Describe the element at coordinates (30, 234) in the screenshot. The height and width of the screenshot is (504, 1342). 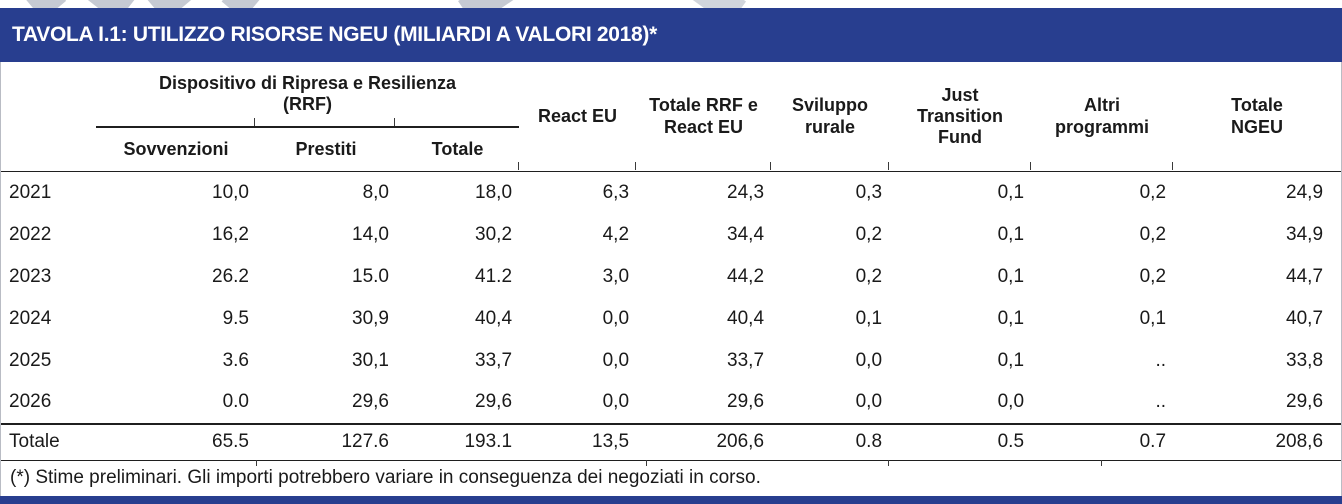
I see `row-label: 2022` at that location.